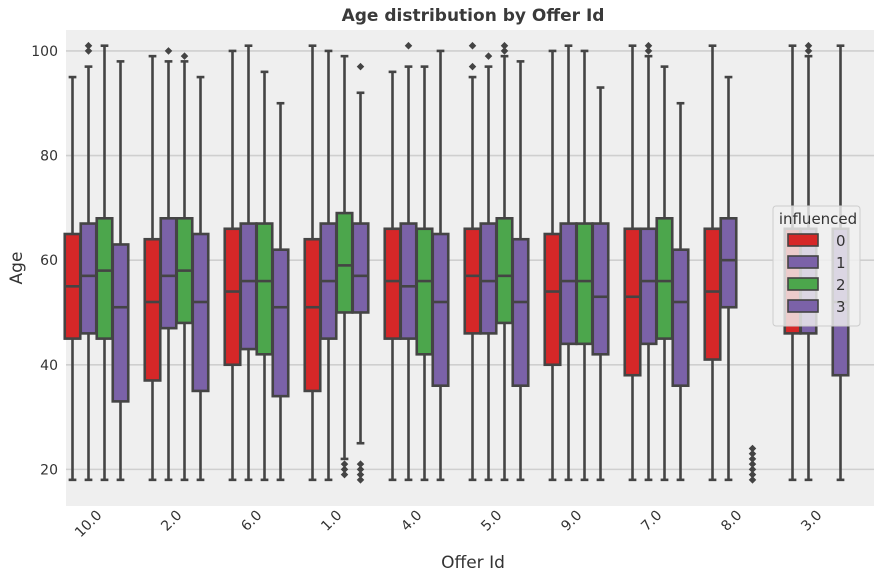 Image resolution: width=879 pixels, height=578 pixels. I want to click on box-series-3-1.0, so click(360, 273).